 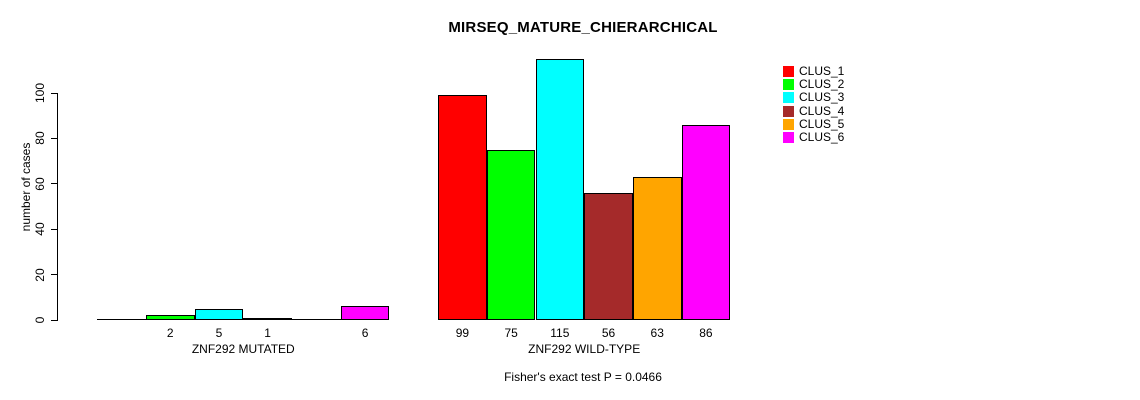 I want to click on y-tick-label-0: 0, so click(x=40, y=320).